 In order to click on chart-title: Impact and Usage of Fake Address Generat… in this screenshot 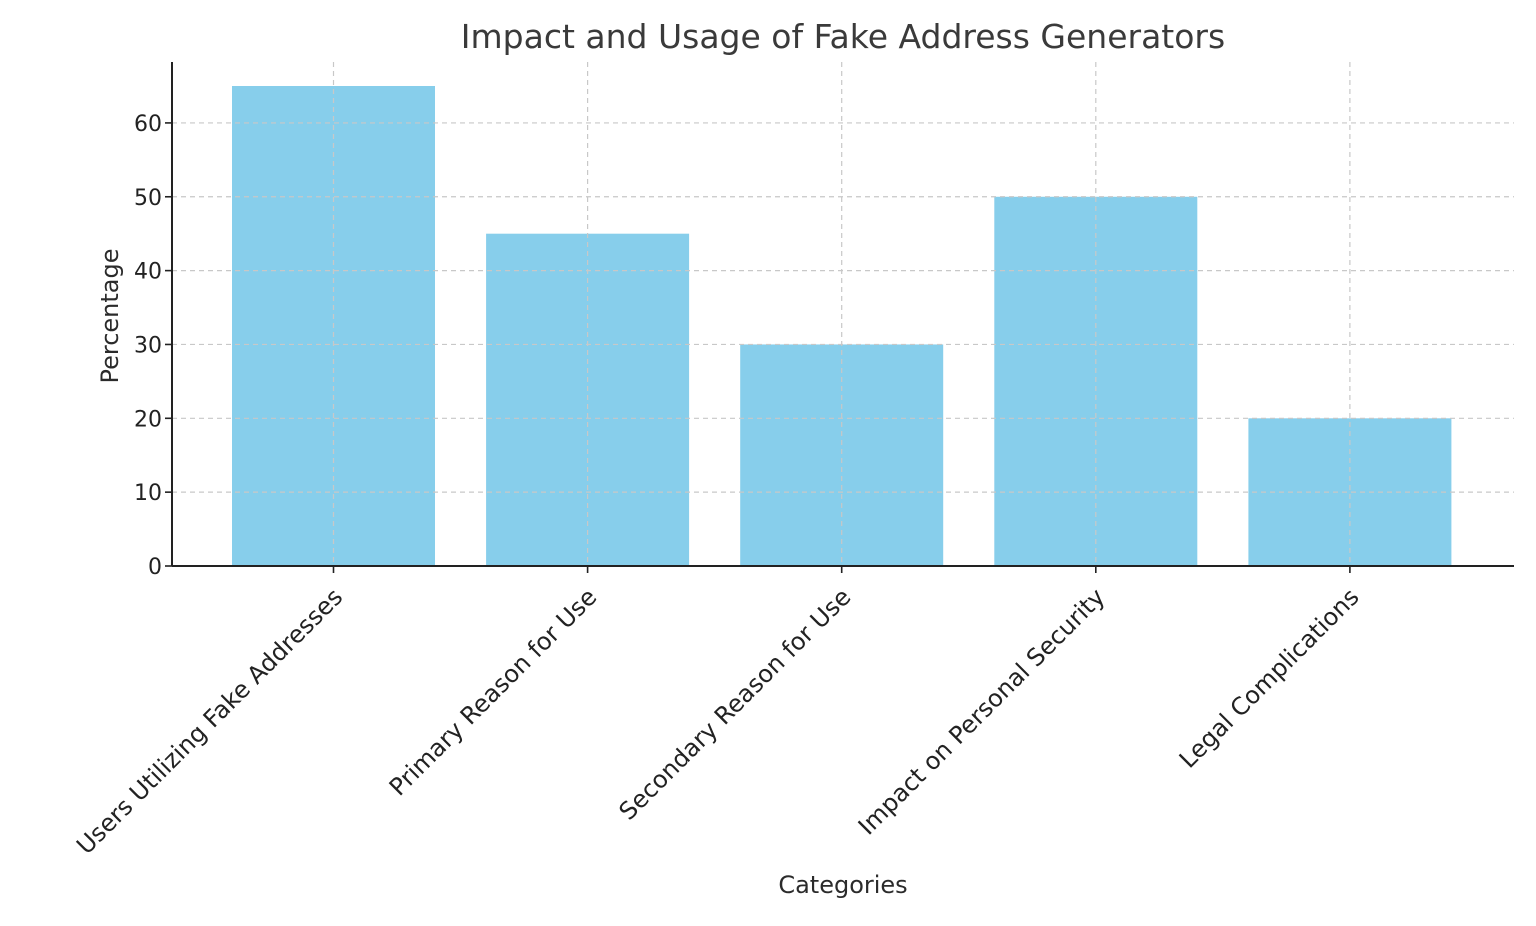, I will do `click(843, 36)`.